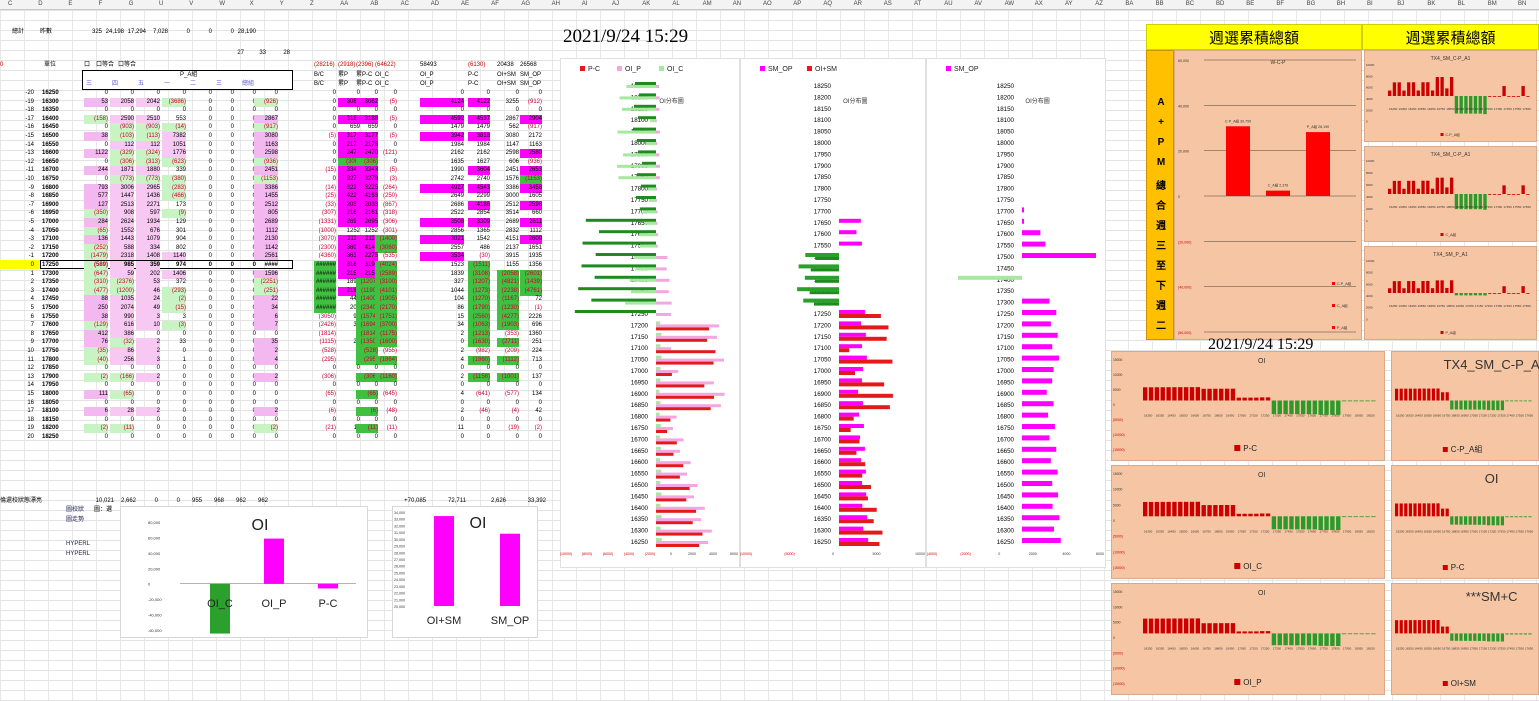  What do you see at coordinates (30, 419) in the screenshot?
I see `row-offset: 18` at bounding box center [30, 419].